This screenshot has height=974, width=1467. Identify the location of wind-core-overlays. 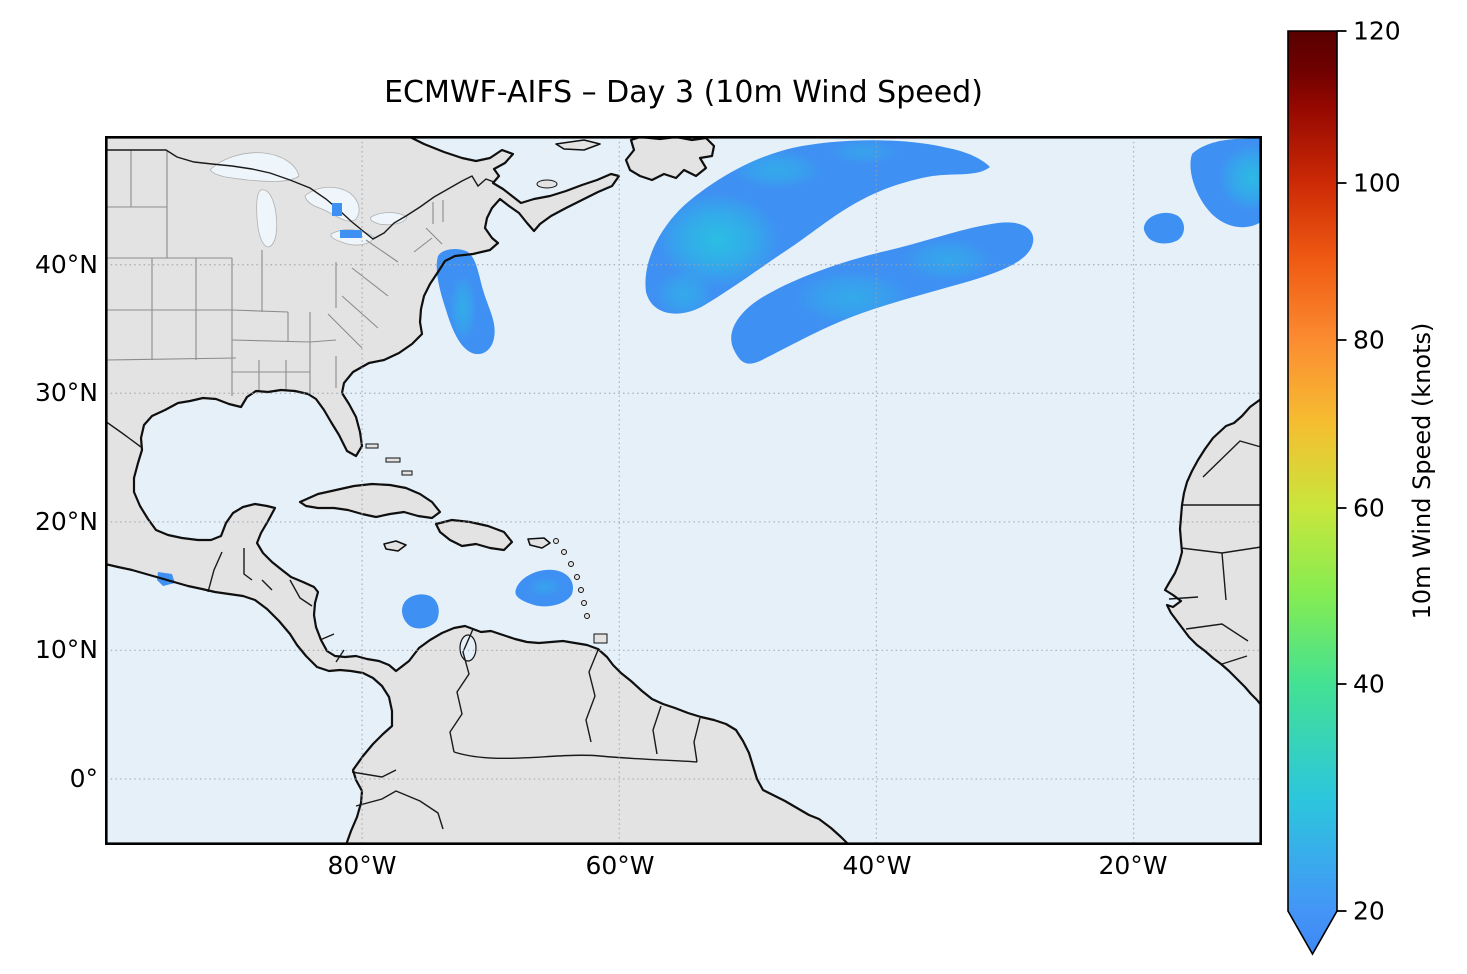
(777, 227).